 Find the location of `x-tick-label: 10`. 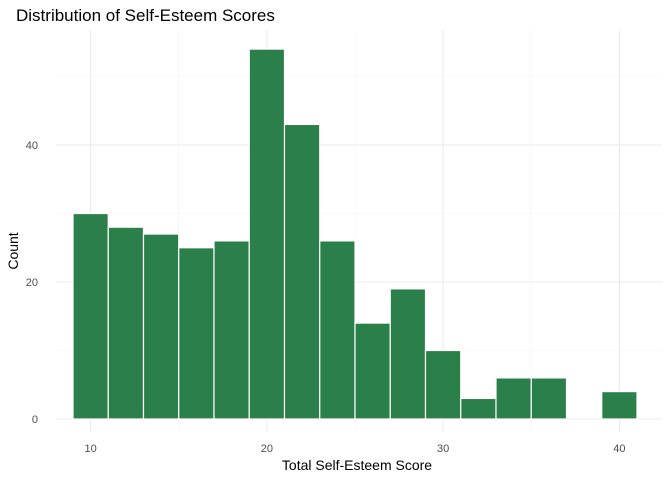

x-tick-label: 10 is located at coordinates (91, 449).